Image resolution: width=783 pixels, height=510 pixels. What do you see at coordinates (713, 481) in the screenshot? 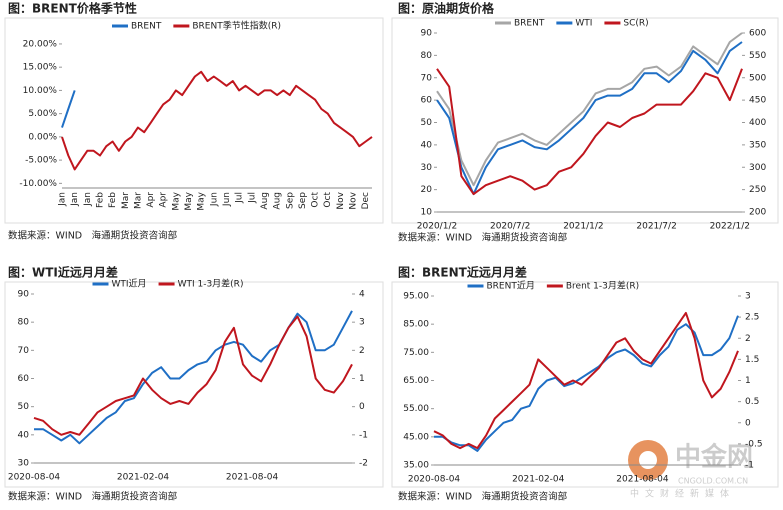
I see `watermark-url: CNGOLD.COM.CN` at bounding box center [713, 481].